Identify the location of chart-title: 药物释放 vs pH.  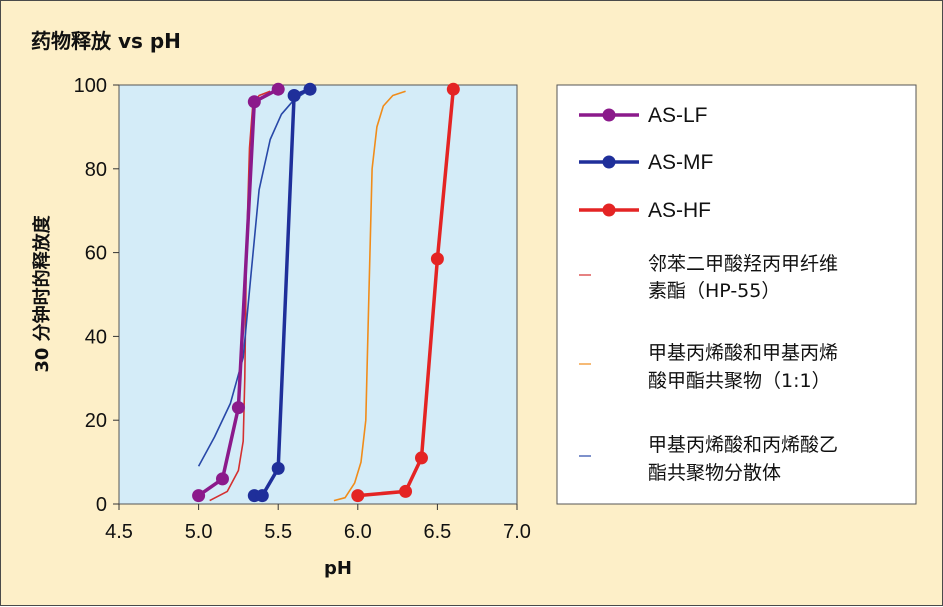
(106, 41).